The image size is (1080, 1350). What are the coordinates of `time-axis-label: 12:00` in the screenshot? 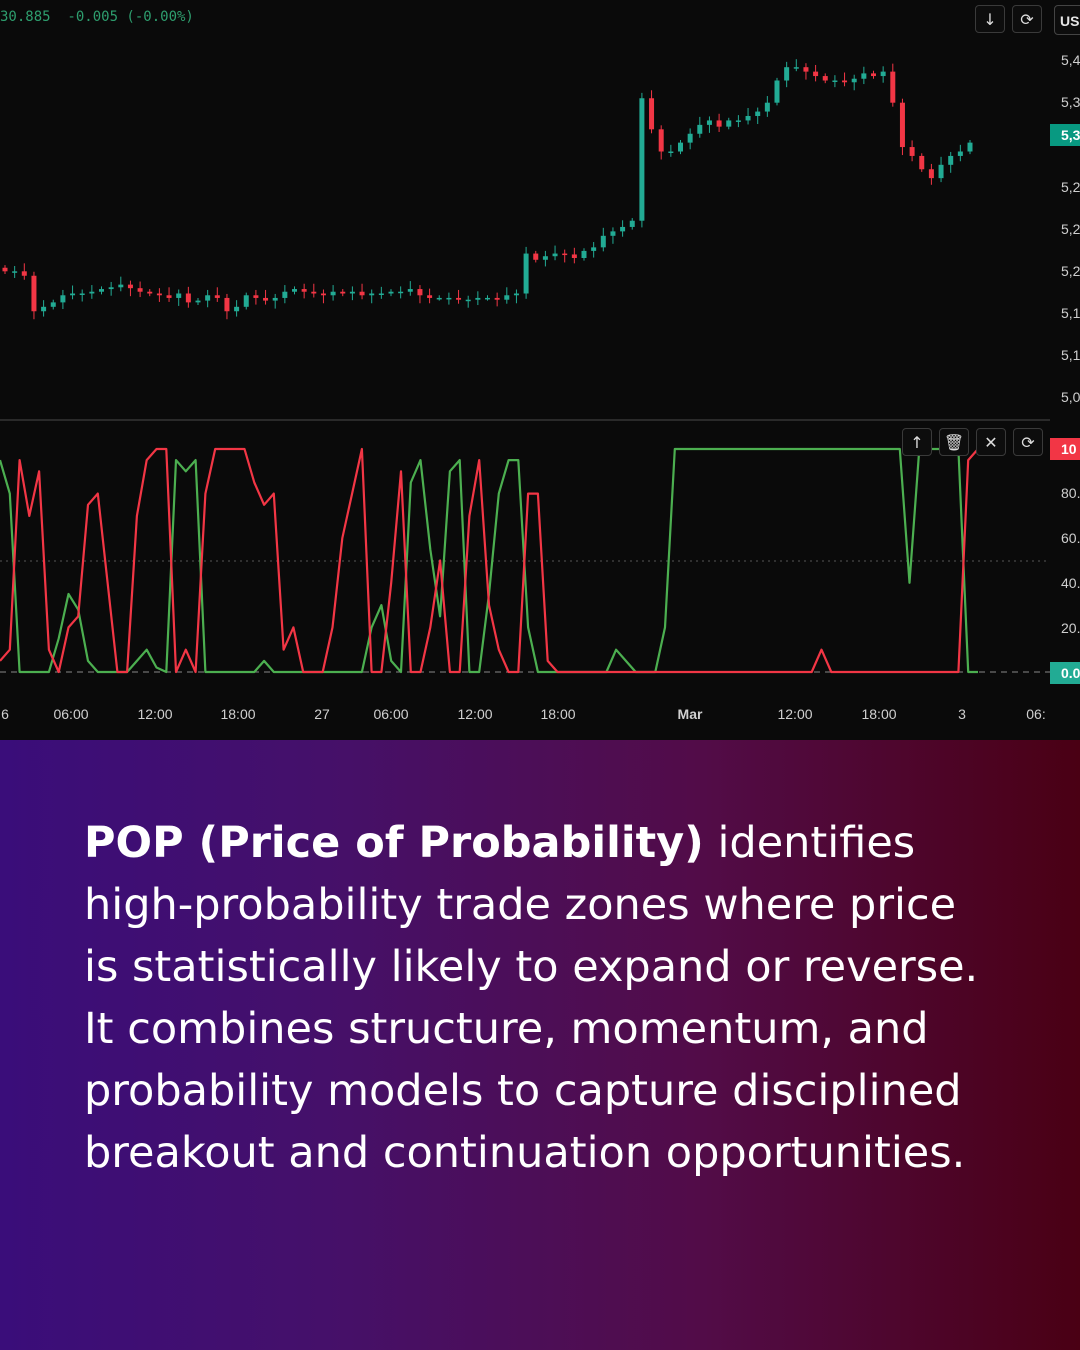 It's located at (475, 714).